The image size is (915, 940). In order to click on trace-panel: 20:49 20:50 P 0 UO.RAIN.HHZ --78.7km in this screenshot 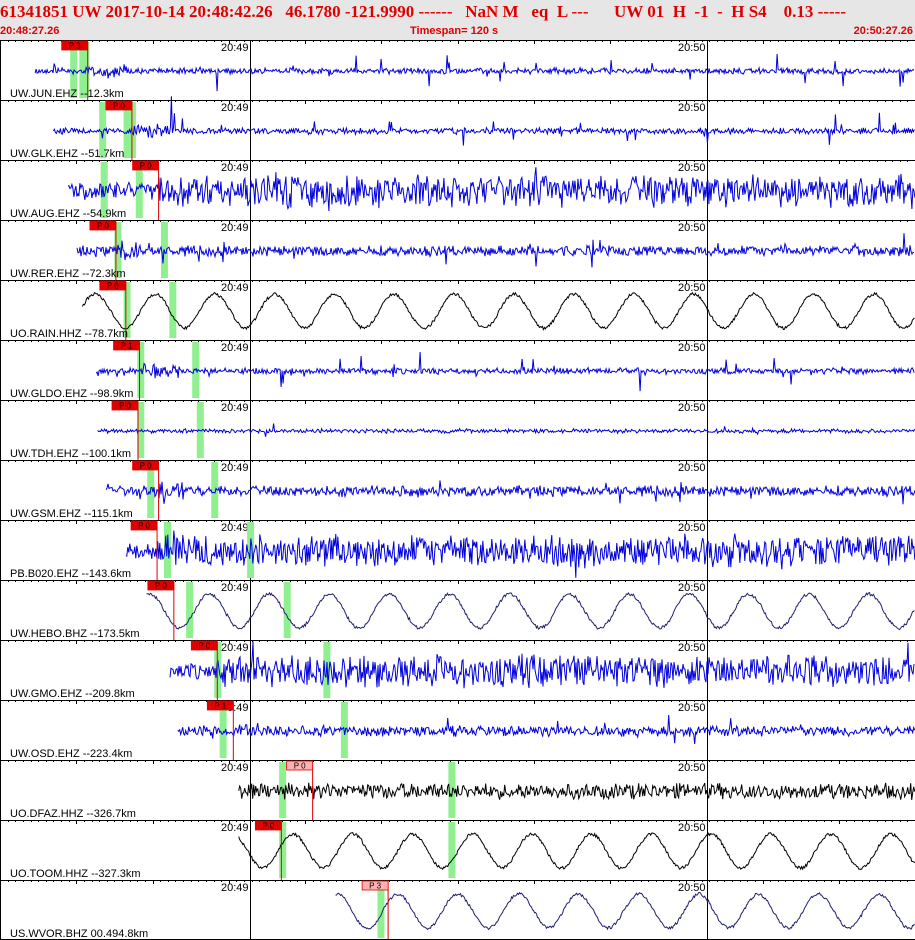, I will do `click(457, 310)`.